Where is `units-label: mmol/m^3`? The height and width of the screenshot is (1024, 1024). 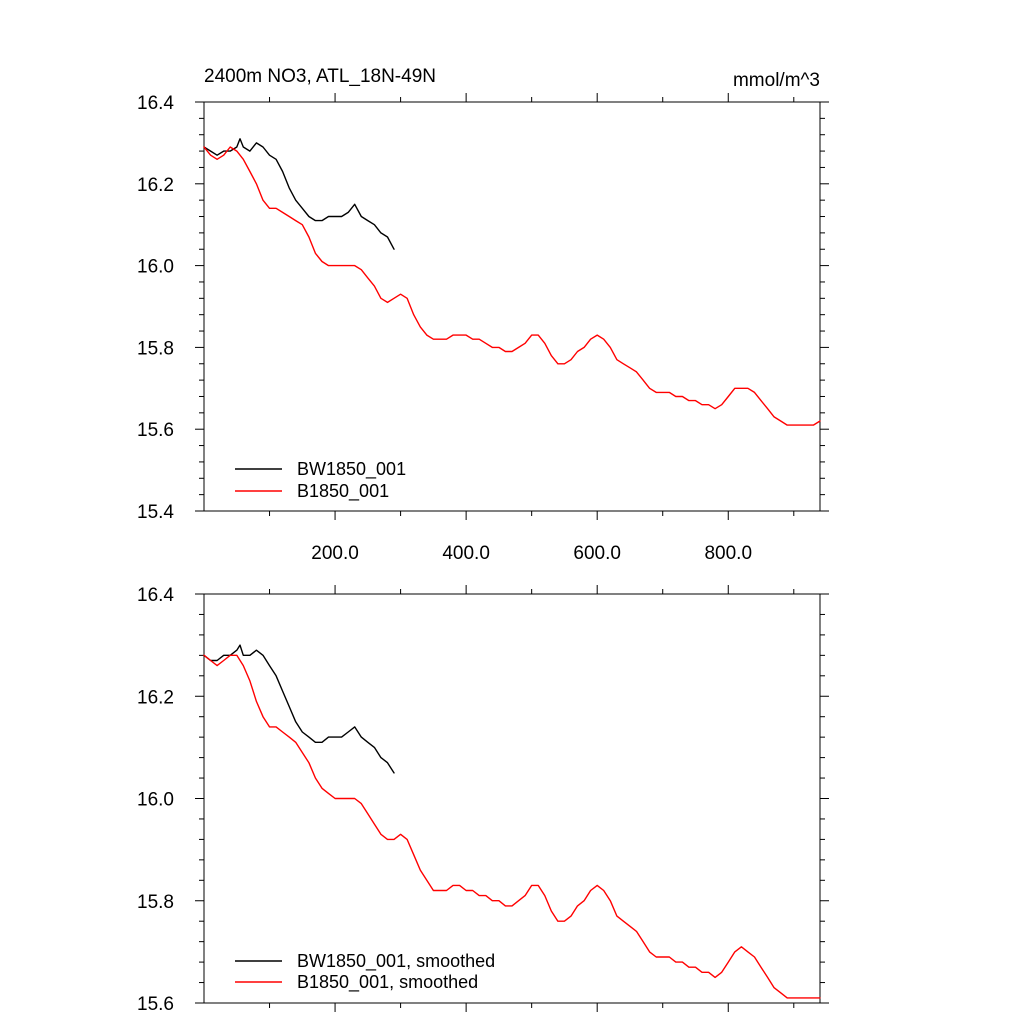
units-label: mmol/m^3 is located at coordinates (776, 80).